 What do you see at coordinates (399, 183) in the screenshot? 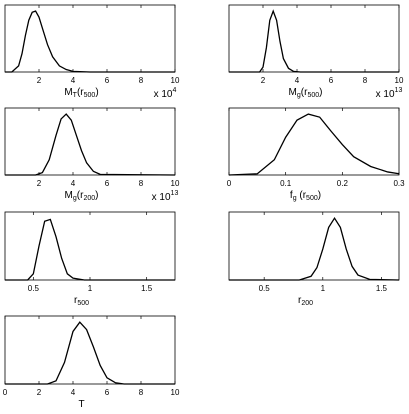
I see `x-tick-label: 0.3` at bounding box center [399, 183].